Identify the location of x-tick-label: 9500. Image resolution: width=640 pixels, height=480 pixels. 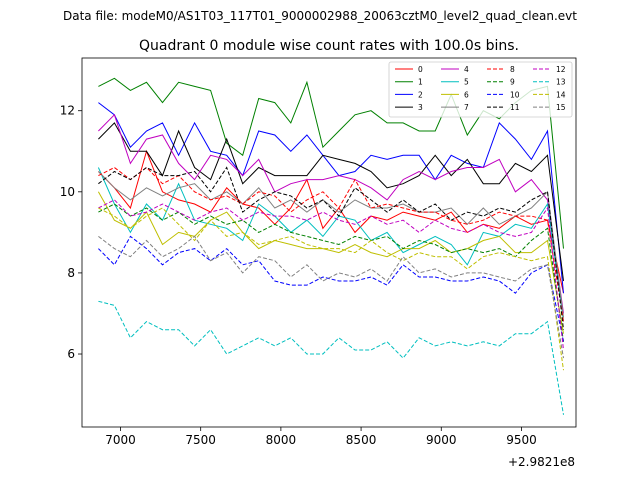
(521, 440).